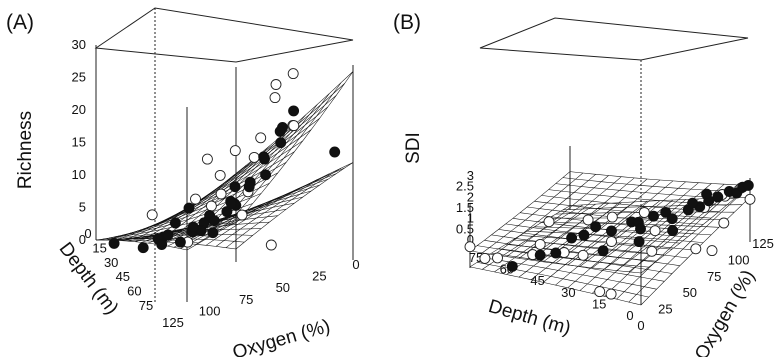 Image resolution: width=782 pixels, height=357 pixels. What do you see at coordinates (87, 233) in the screenshot?
I see `depth-tick-label: 0` at bounding box center [87, 233].